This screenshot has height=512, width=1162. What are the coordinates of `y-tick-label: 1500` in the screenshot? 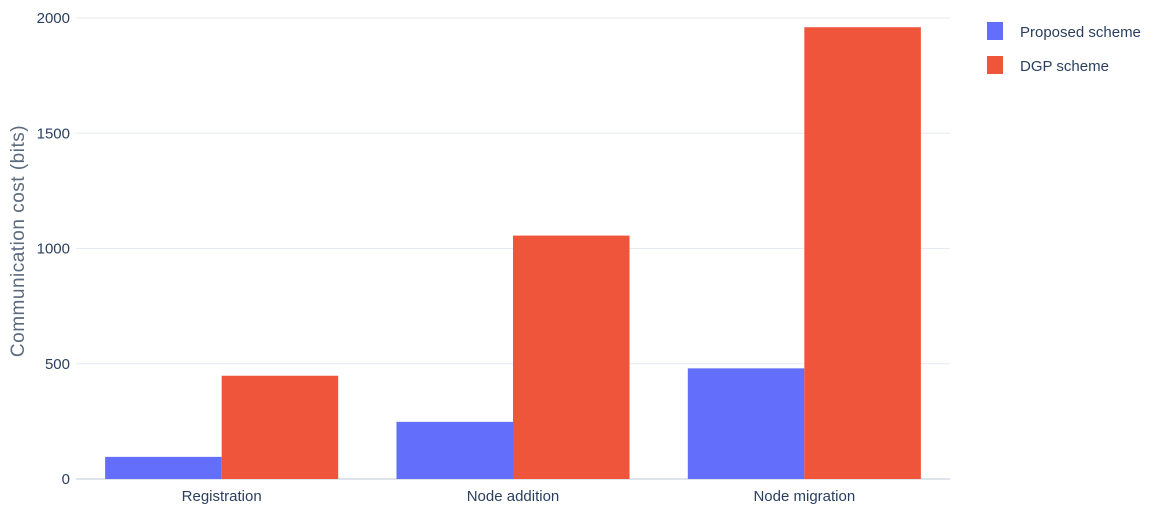 It's located at (53, 133).